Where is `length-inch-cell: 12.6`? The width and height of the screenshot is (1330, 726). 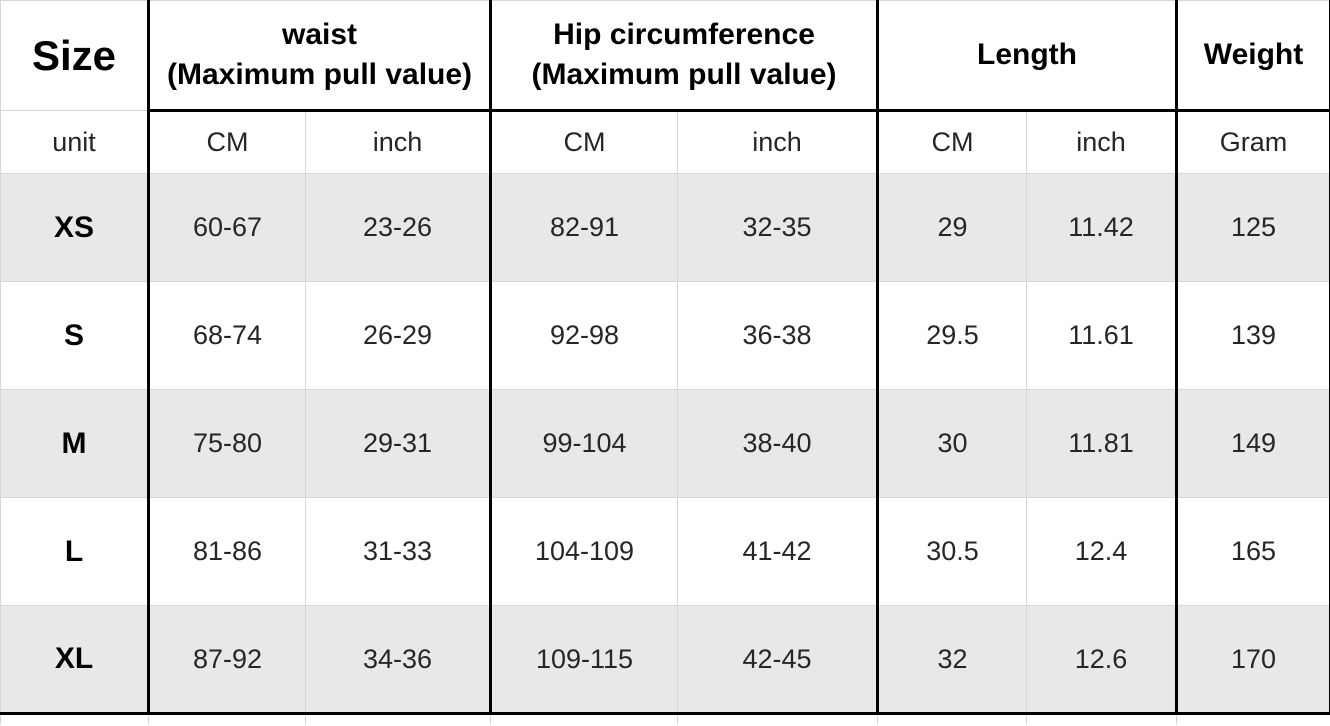 length-inch-cell: 12.6 is located at coordinates (1101, 660).